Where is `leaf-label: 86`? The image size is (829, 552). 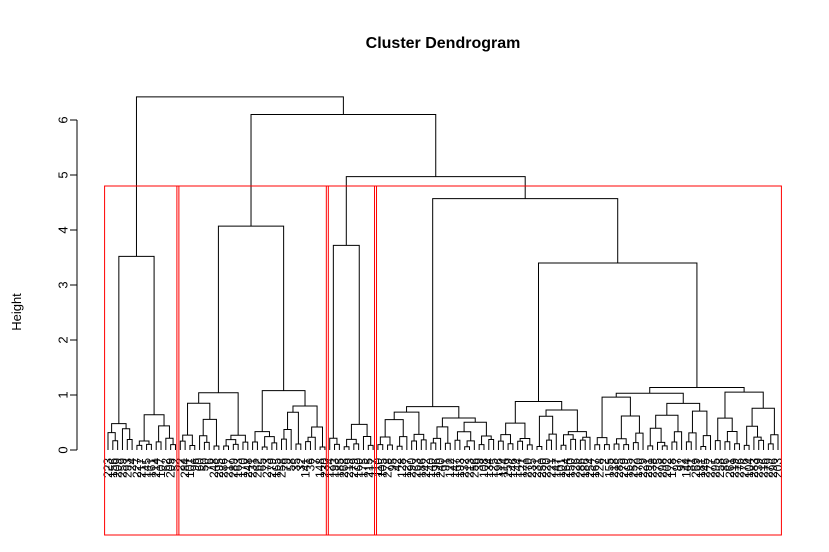
leaf-label: 86 is located at coordinates (725, 465).